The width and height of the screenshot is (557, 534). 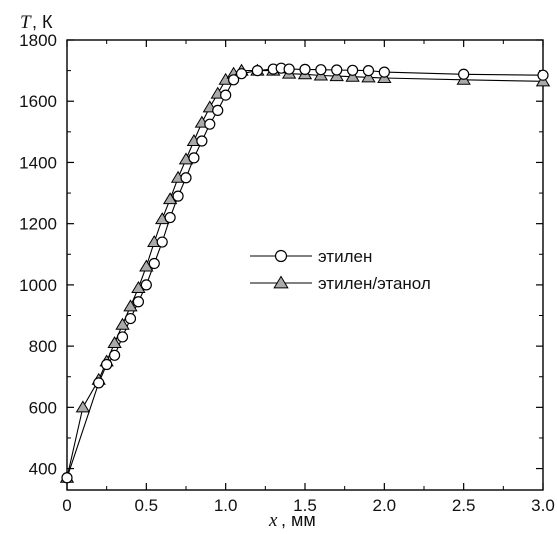 I want to click on y-tick-label: 800, so click(x=43, y=346).